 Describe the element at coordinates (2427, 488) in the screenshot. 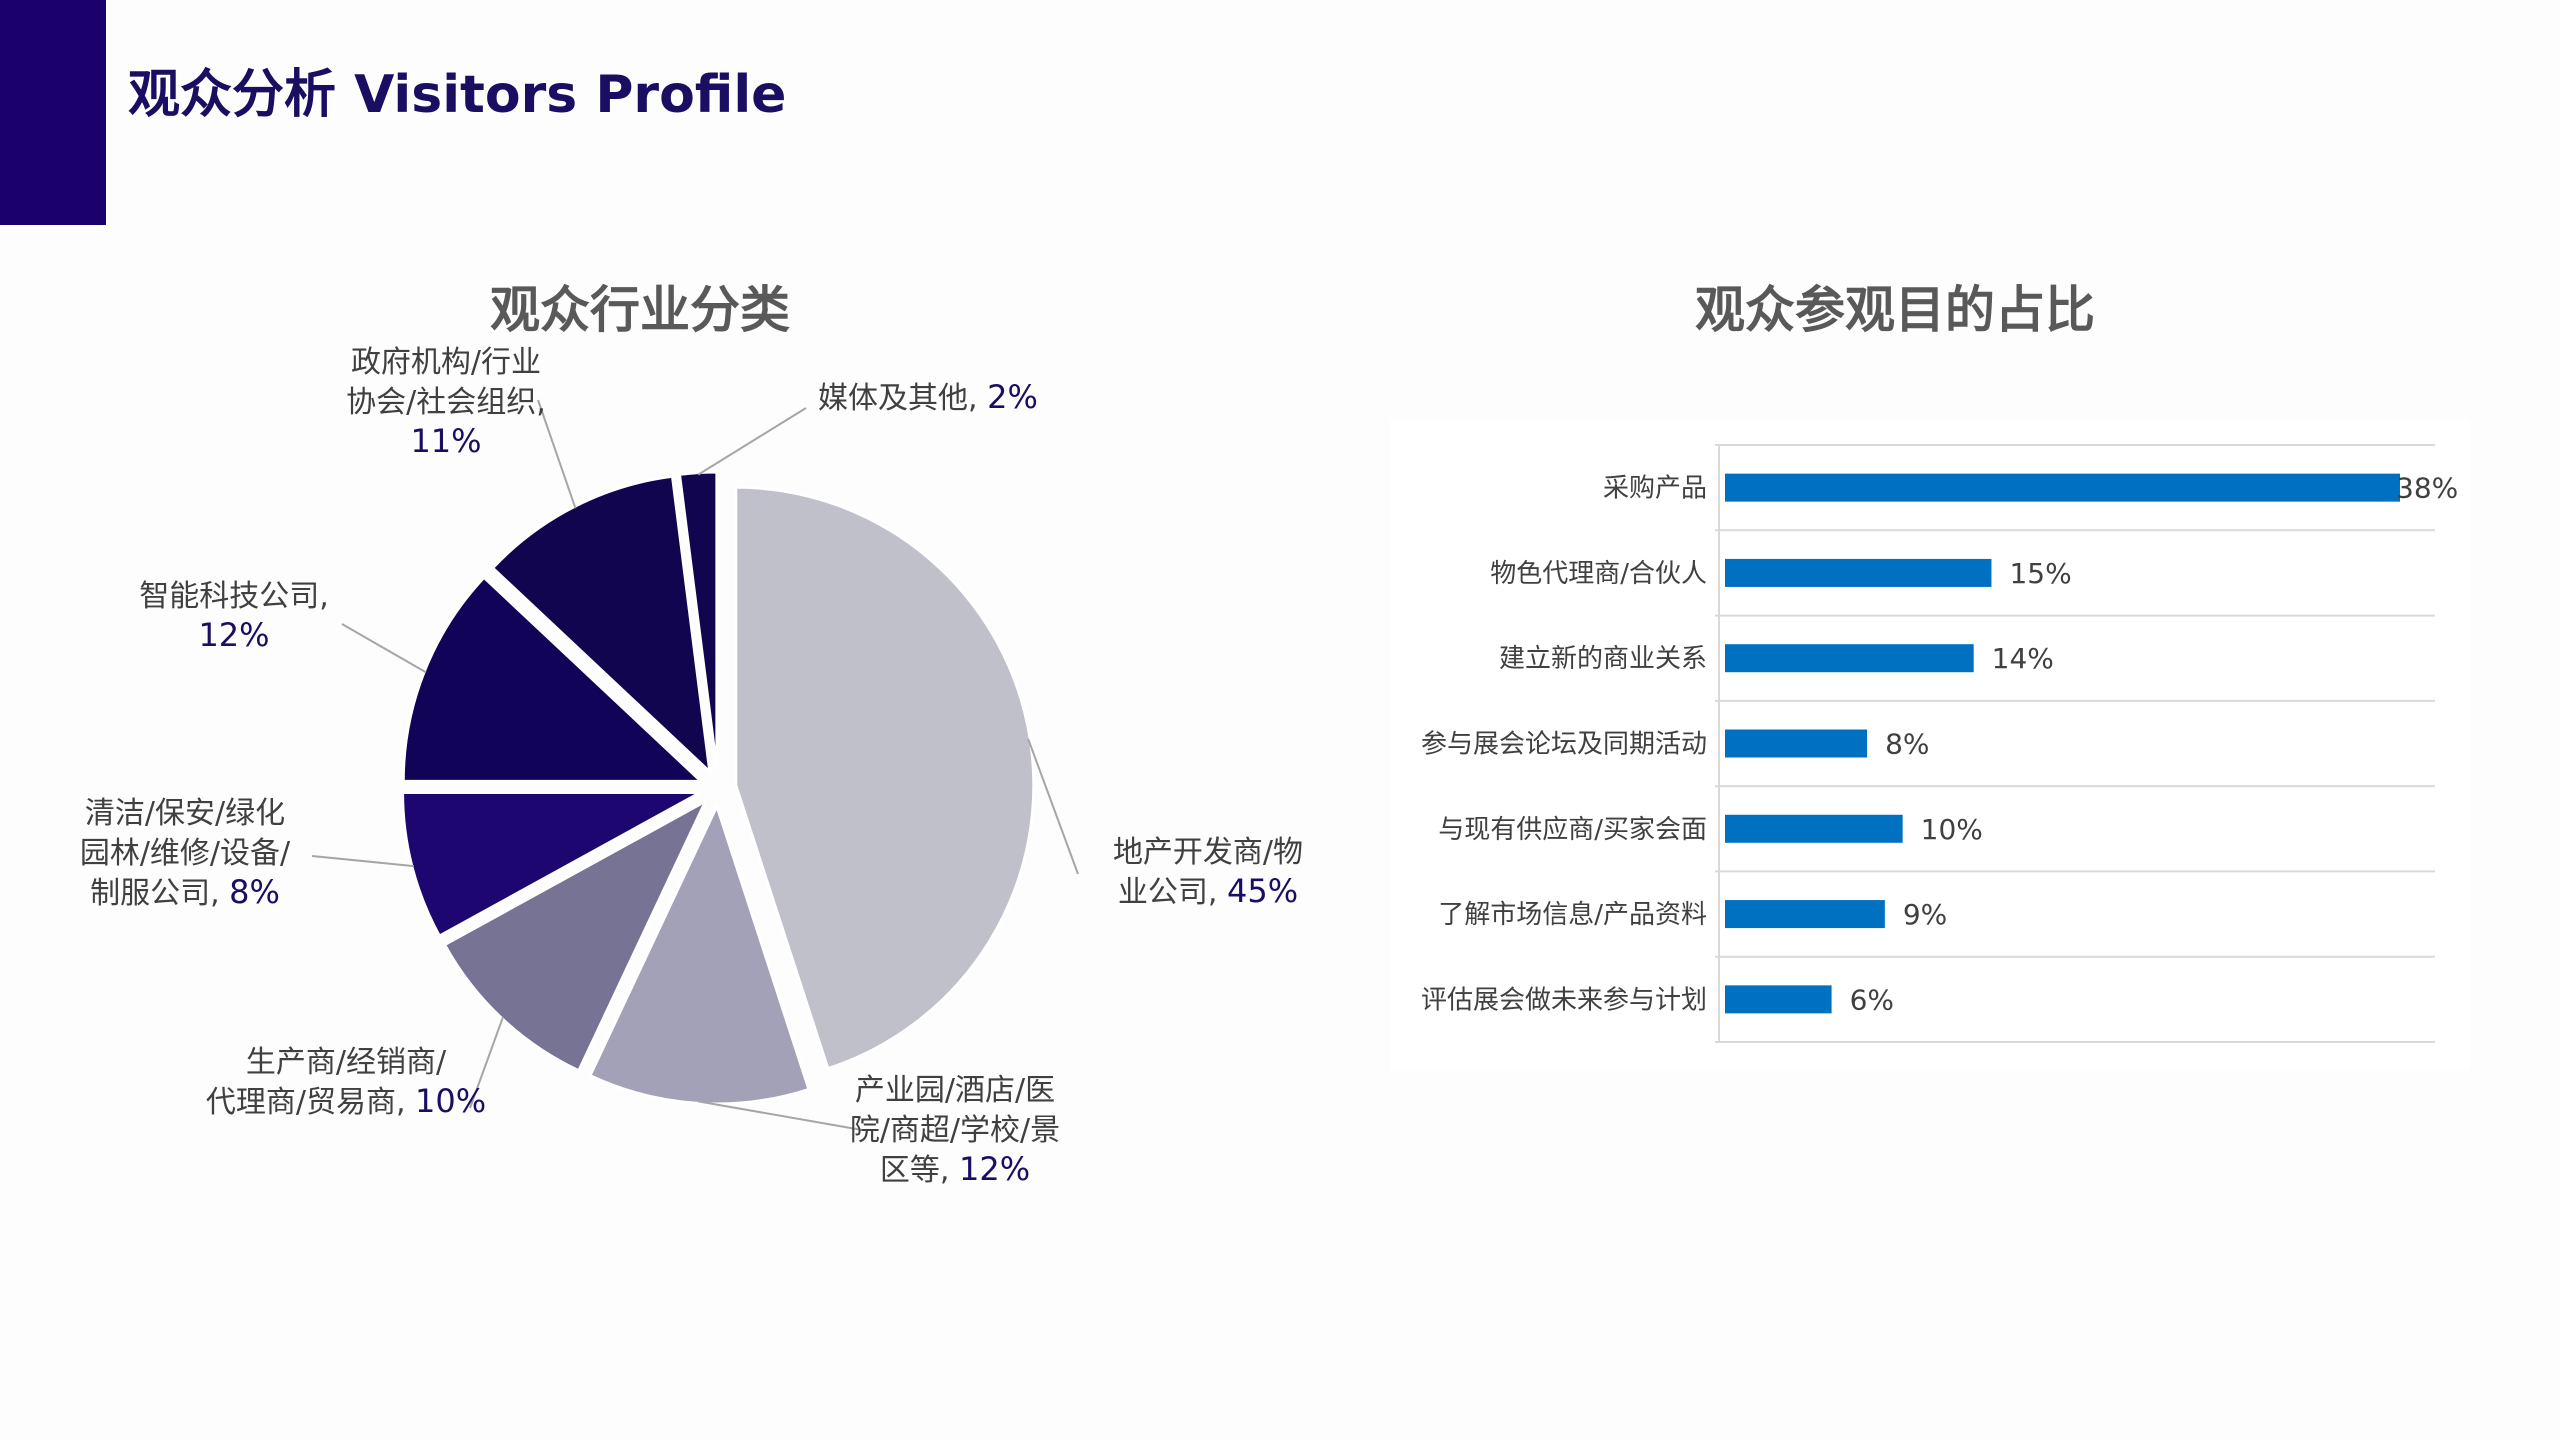

I see `bar-value-label: 38%` at that location.